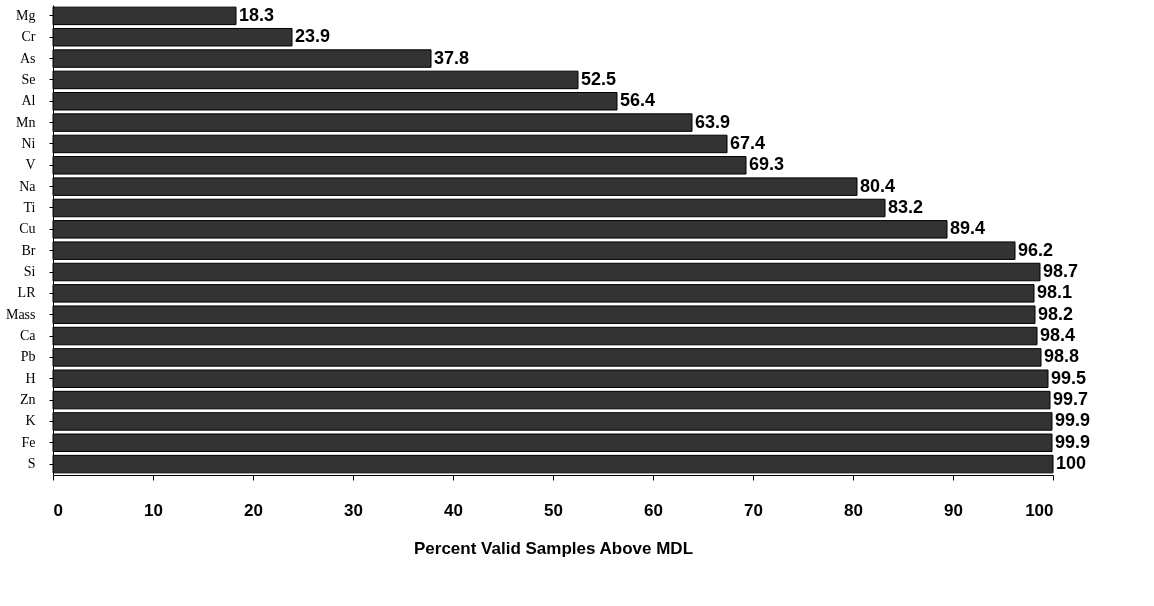 The height and width of the screenshot is (606, 1154). I want to click on y-tick-label: Ni, so click(28, 143).